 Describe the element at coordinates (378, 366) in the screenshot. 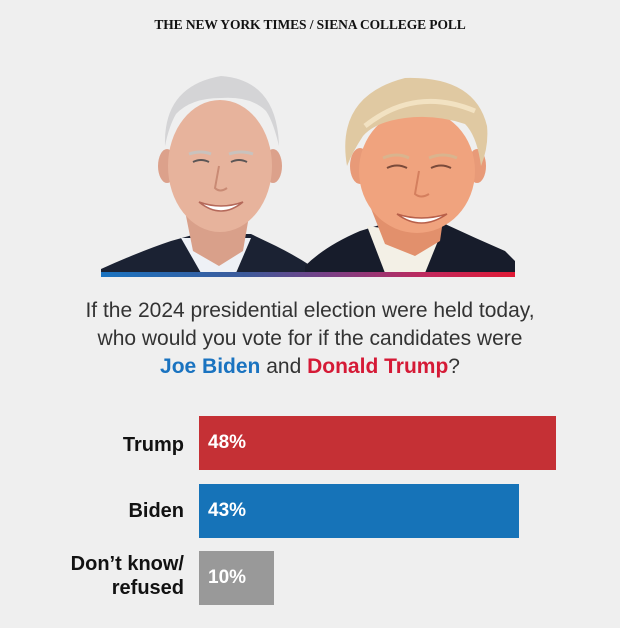

I see `candidate-name-trump: Donald Trump` at that location.